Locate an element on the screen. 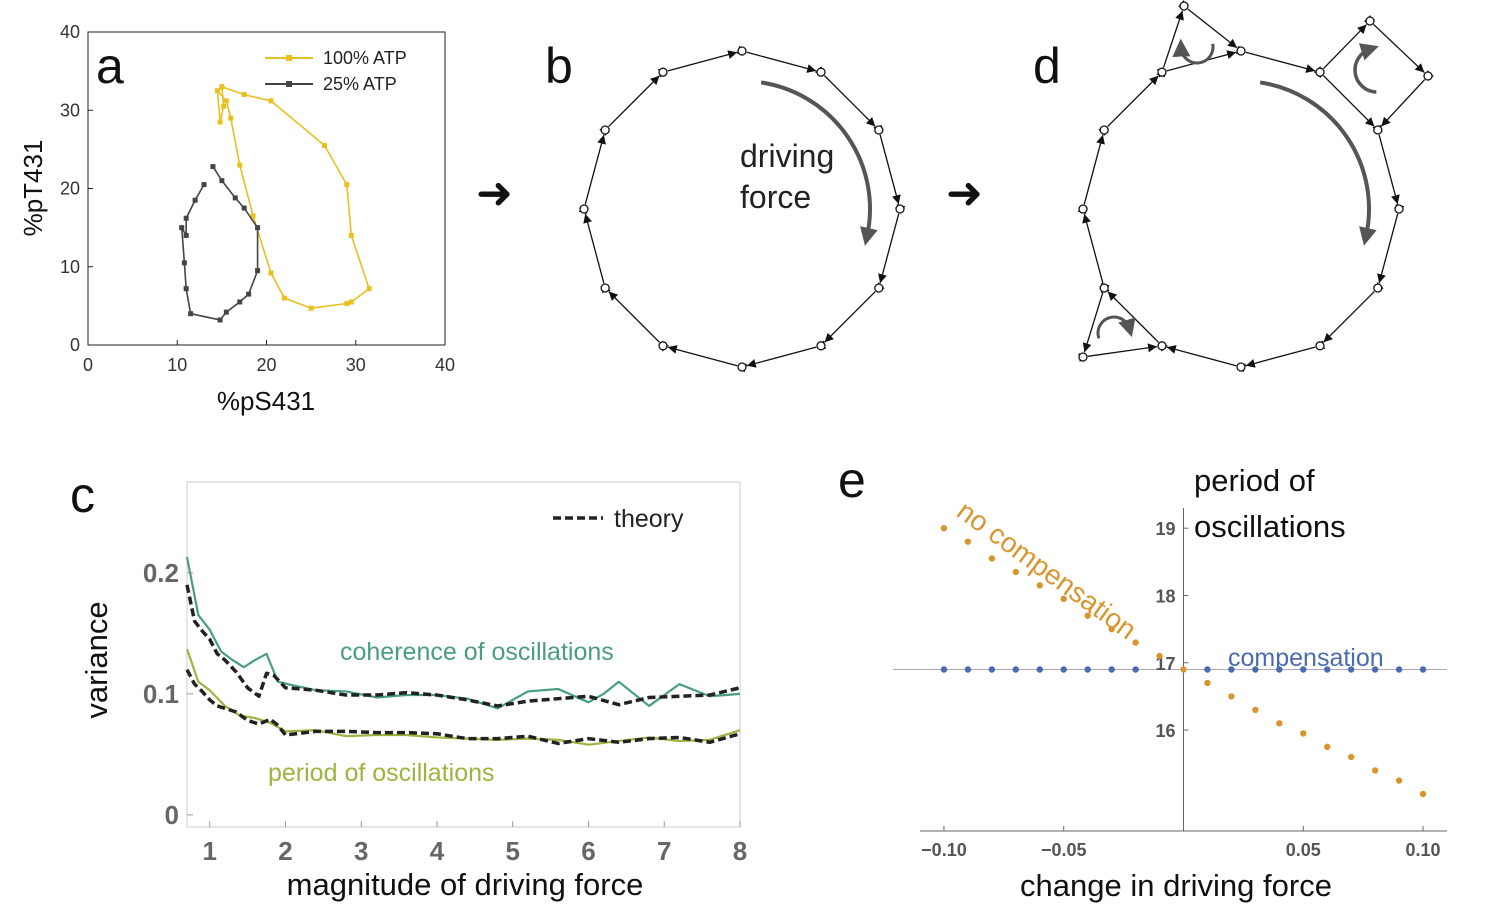  panel-a-xlabel: %pS431 is located at coordinates (266, 401).